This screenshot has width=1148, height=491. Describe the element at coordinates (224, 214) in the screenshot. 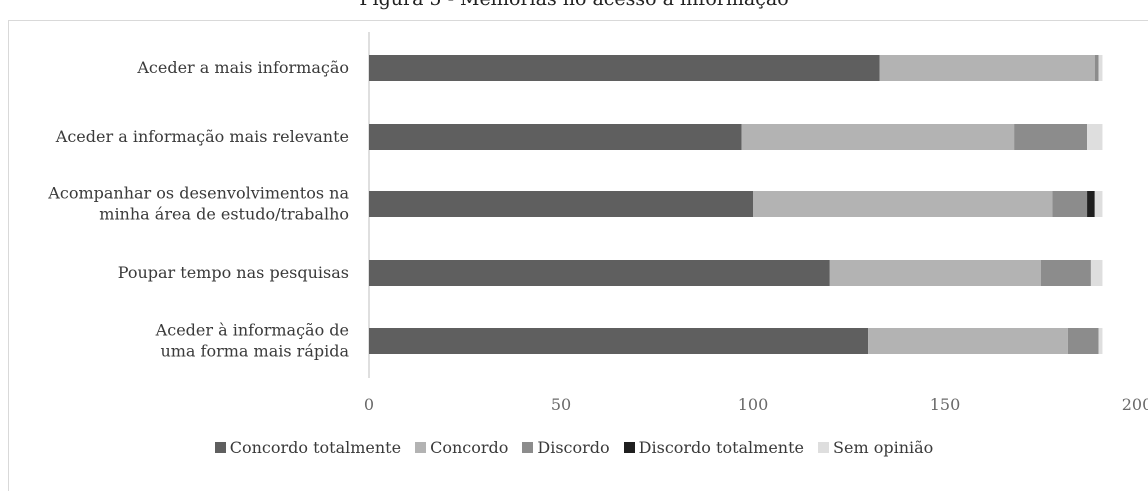

I see `category-label: minha área de estudo/trabalho` at that location.